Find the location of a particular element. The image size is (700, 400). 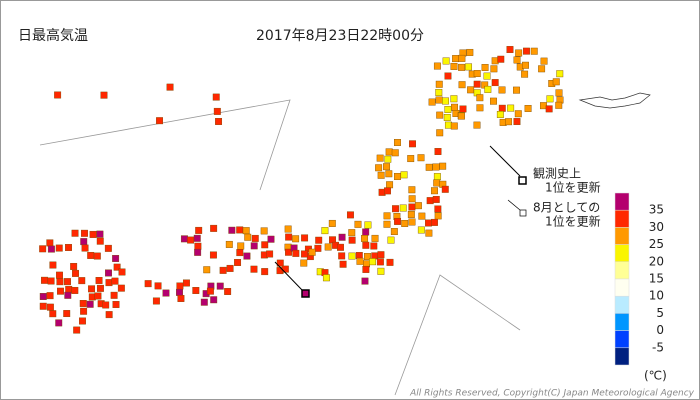

unit: (℃) is located at coordinates (655, 376).